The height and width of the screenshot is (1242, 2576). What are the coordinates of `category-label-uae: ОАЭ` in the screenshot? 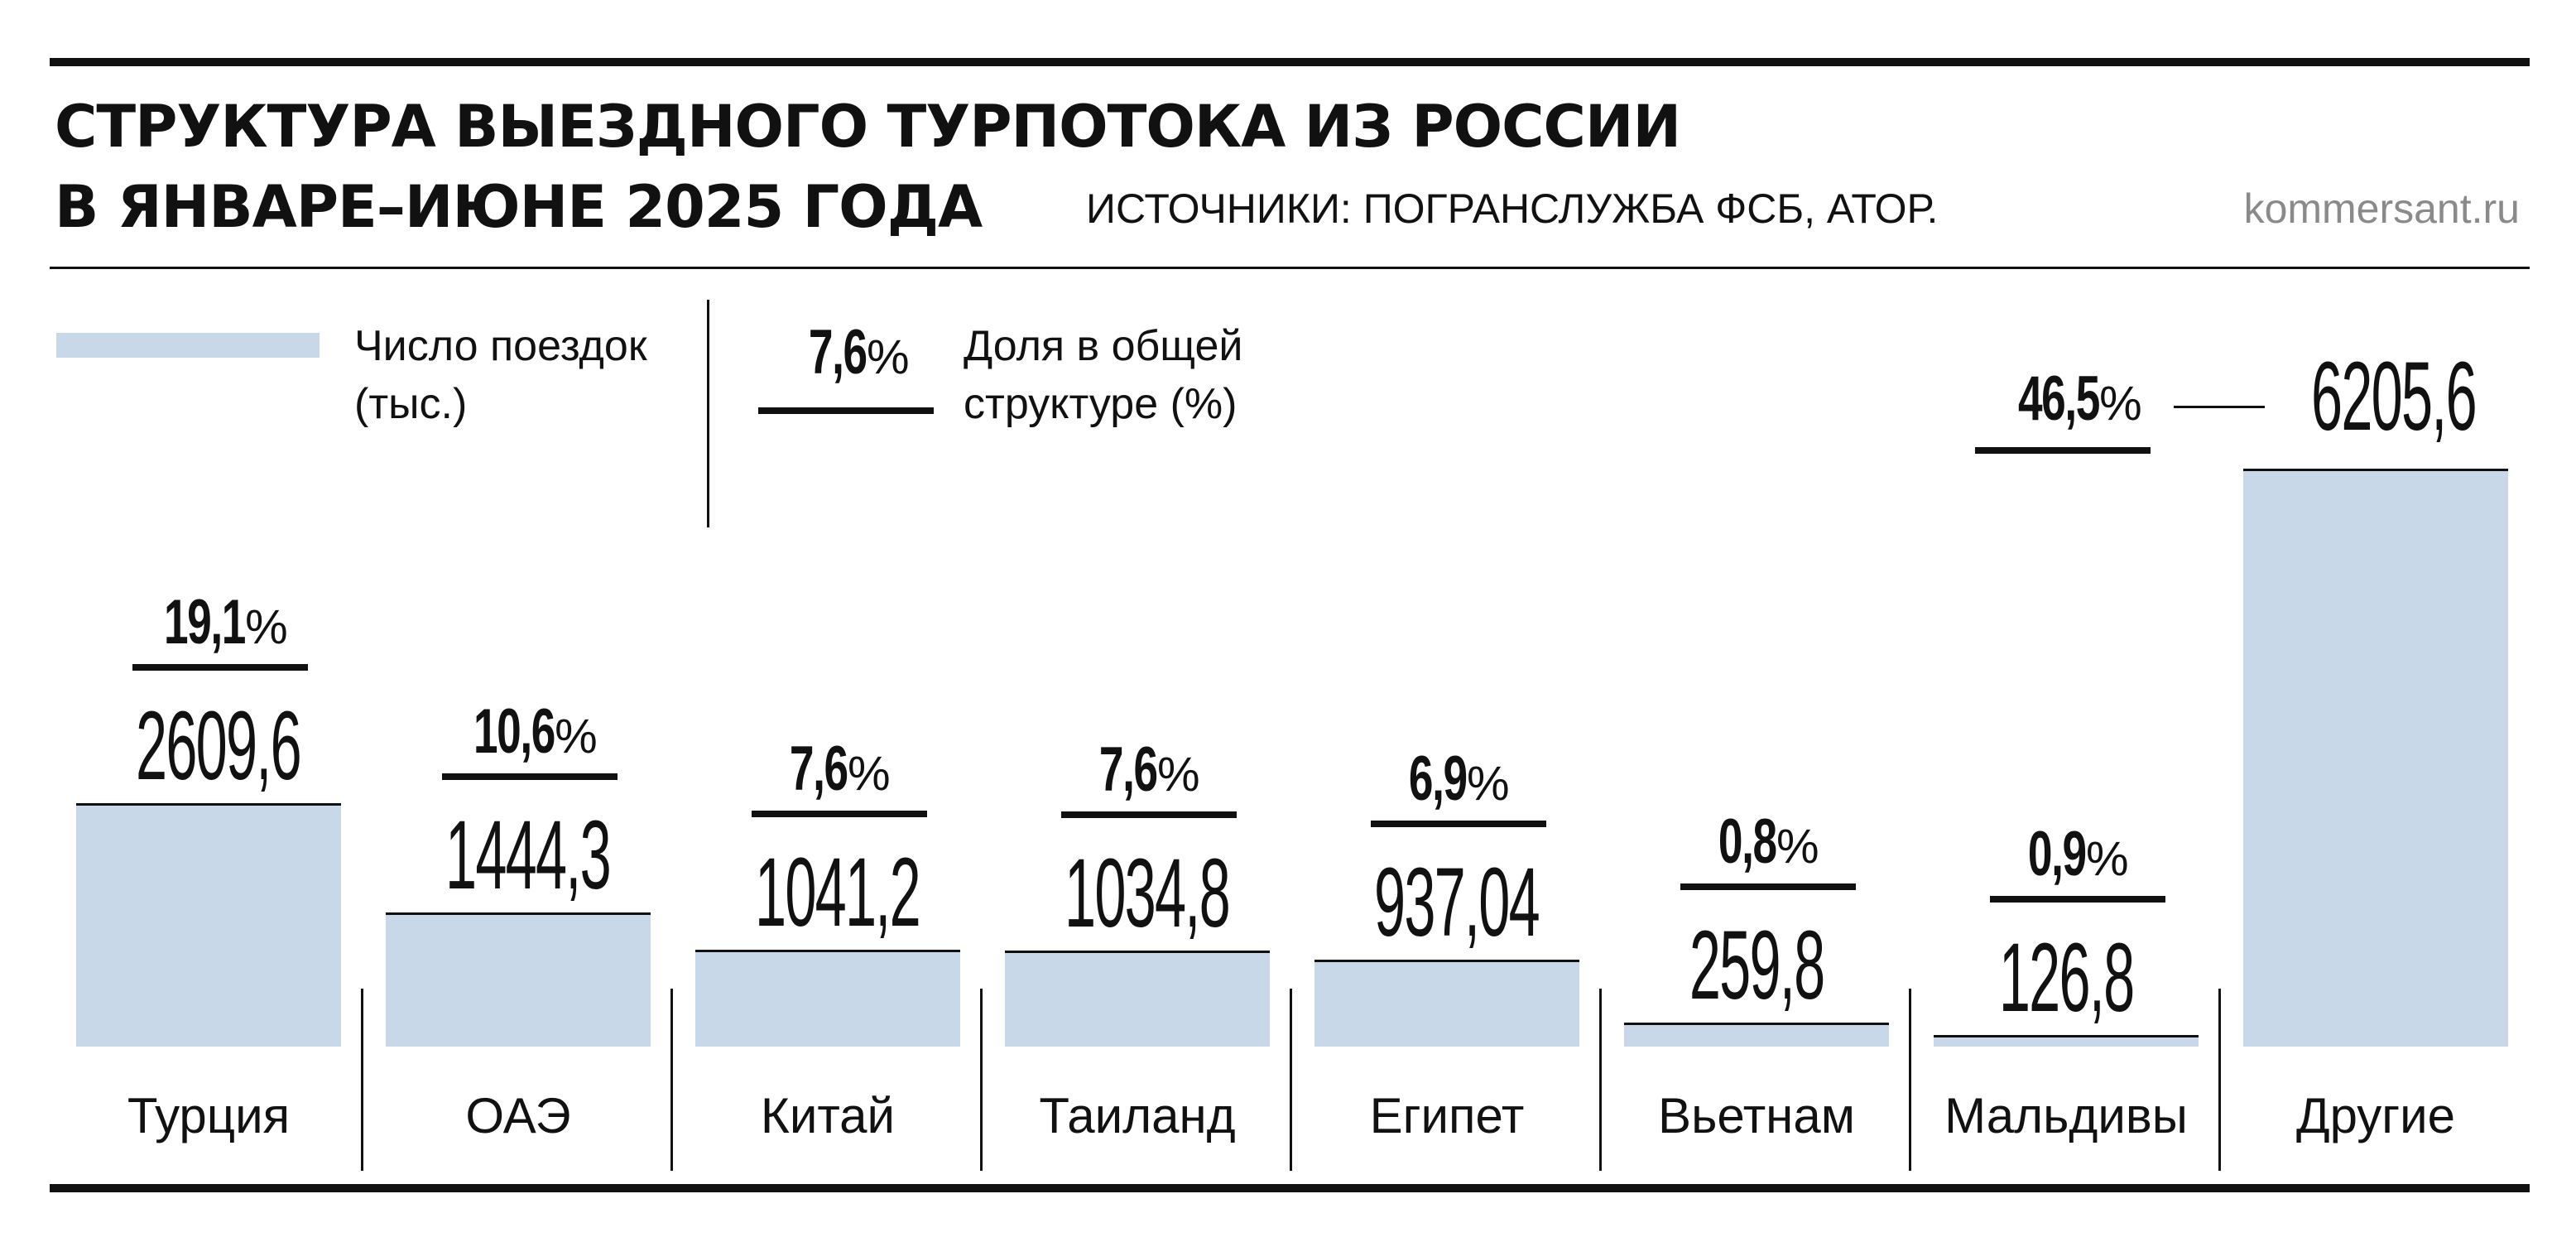 It's located at (518, 1115).